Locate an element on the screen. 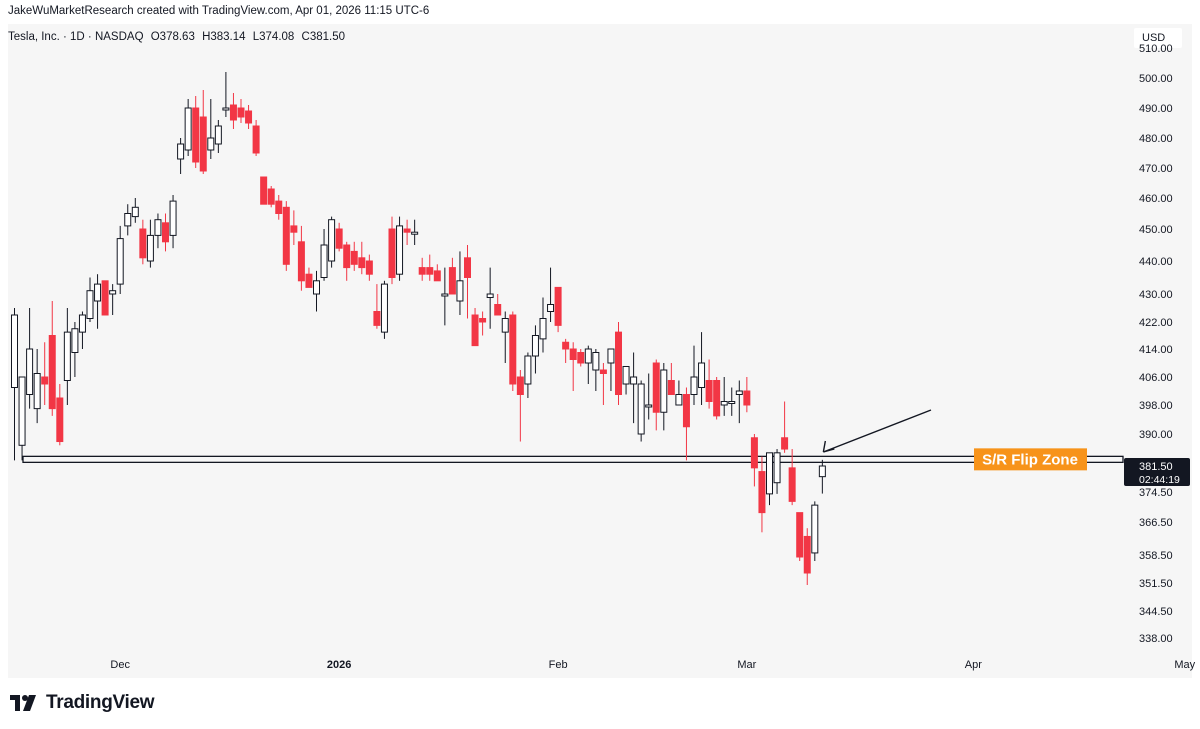  y-tick-label: 460.00 is located at coordinates (1156, 199).